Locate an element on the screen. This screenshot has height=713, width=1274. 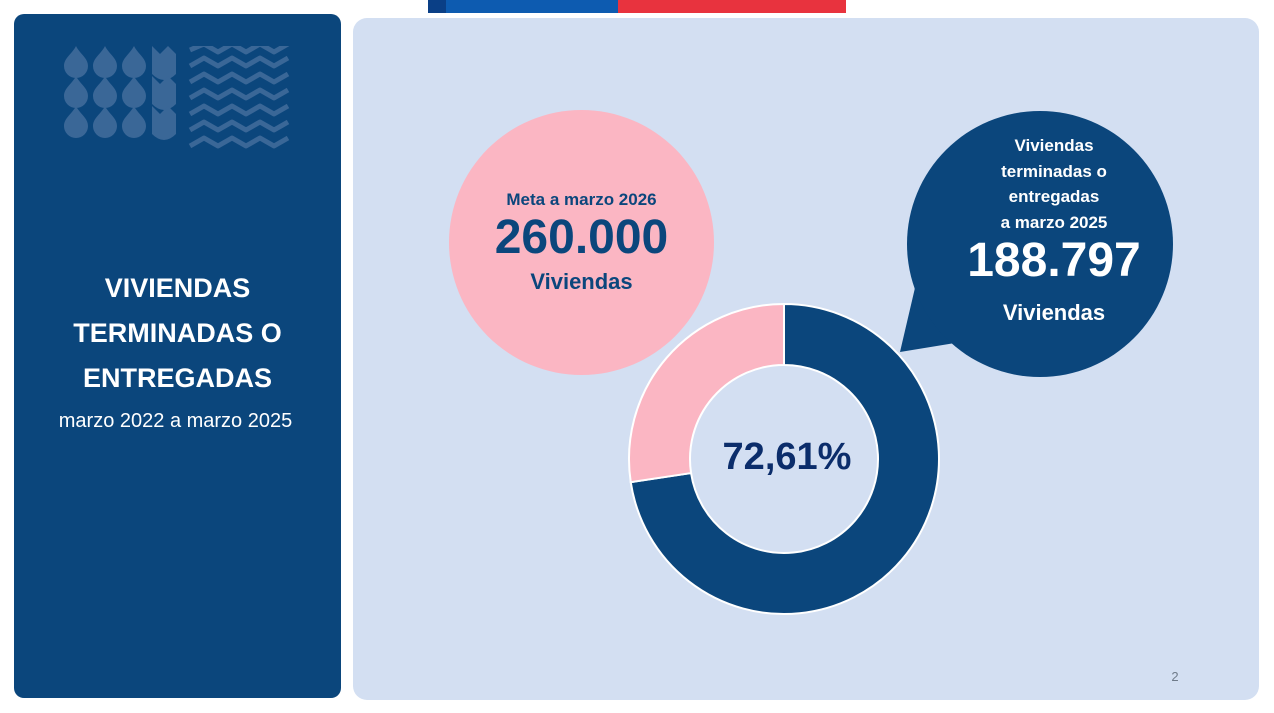
goal-value: 260.000 is located at coordinates (581, 237).